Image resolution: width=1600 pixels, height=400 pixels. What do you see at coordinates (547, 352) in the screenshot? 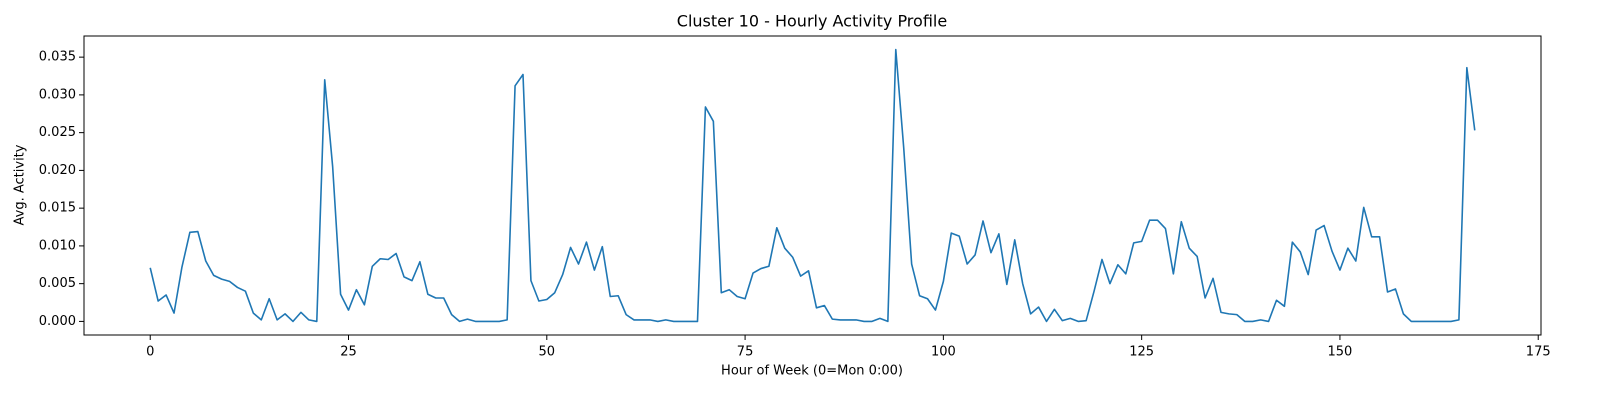
I see `x-tick-label: 50` at bounding box center [547, 352].